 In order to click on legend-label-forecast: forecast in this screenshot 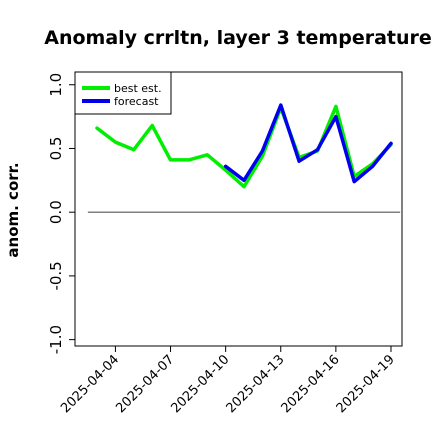, I will do `click(136, 101)`.